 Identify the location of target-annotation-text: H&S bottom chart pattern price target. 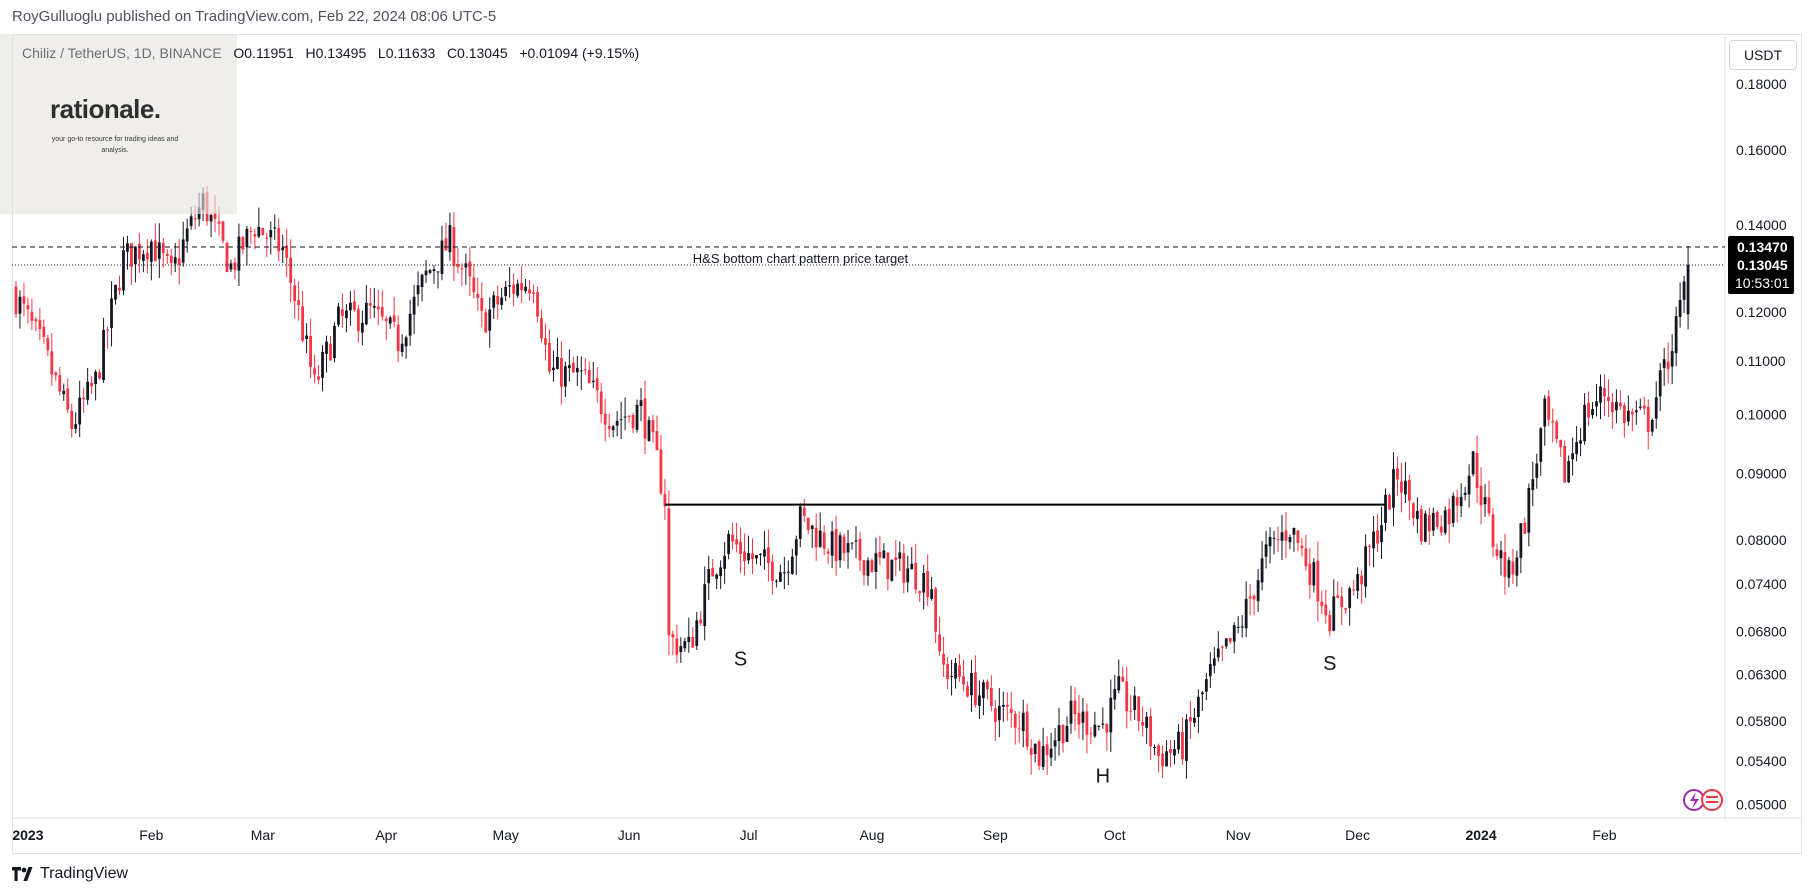
(801, 258).